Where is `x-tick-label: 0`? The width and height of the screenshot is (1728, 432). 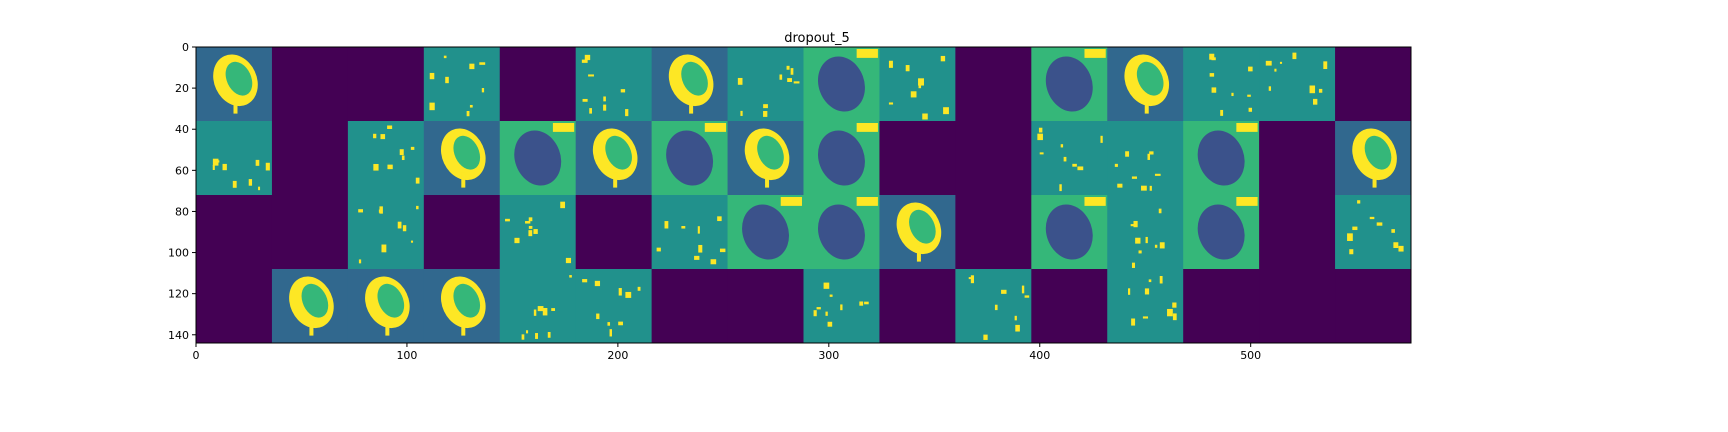
x-tick-label: 0 is located at coordinates (196, 355).